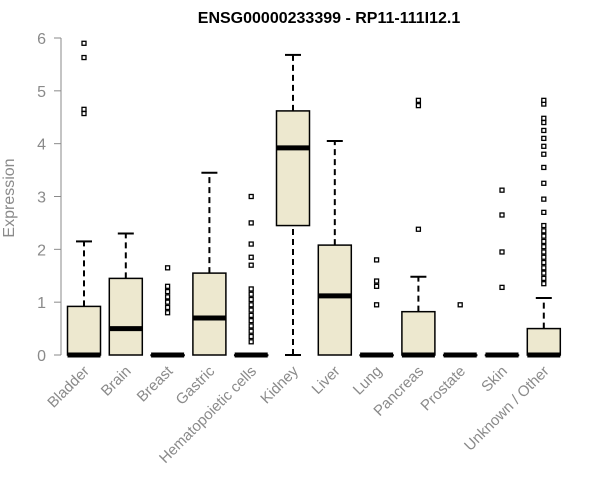 This screenshot has width=600, height=500. I want to click on box-brain, so click(126, 294).